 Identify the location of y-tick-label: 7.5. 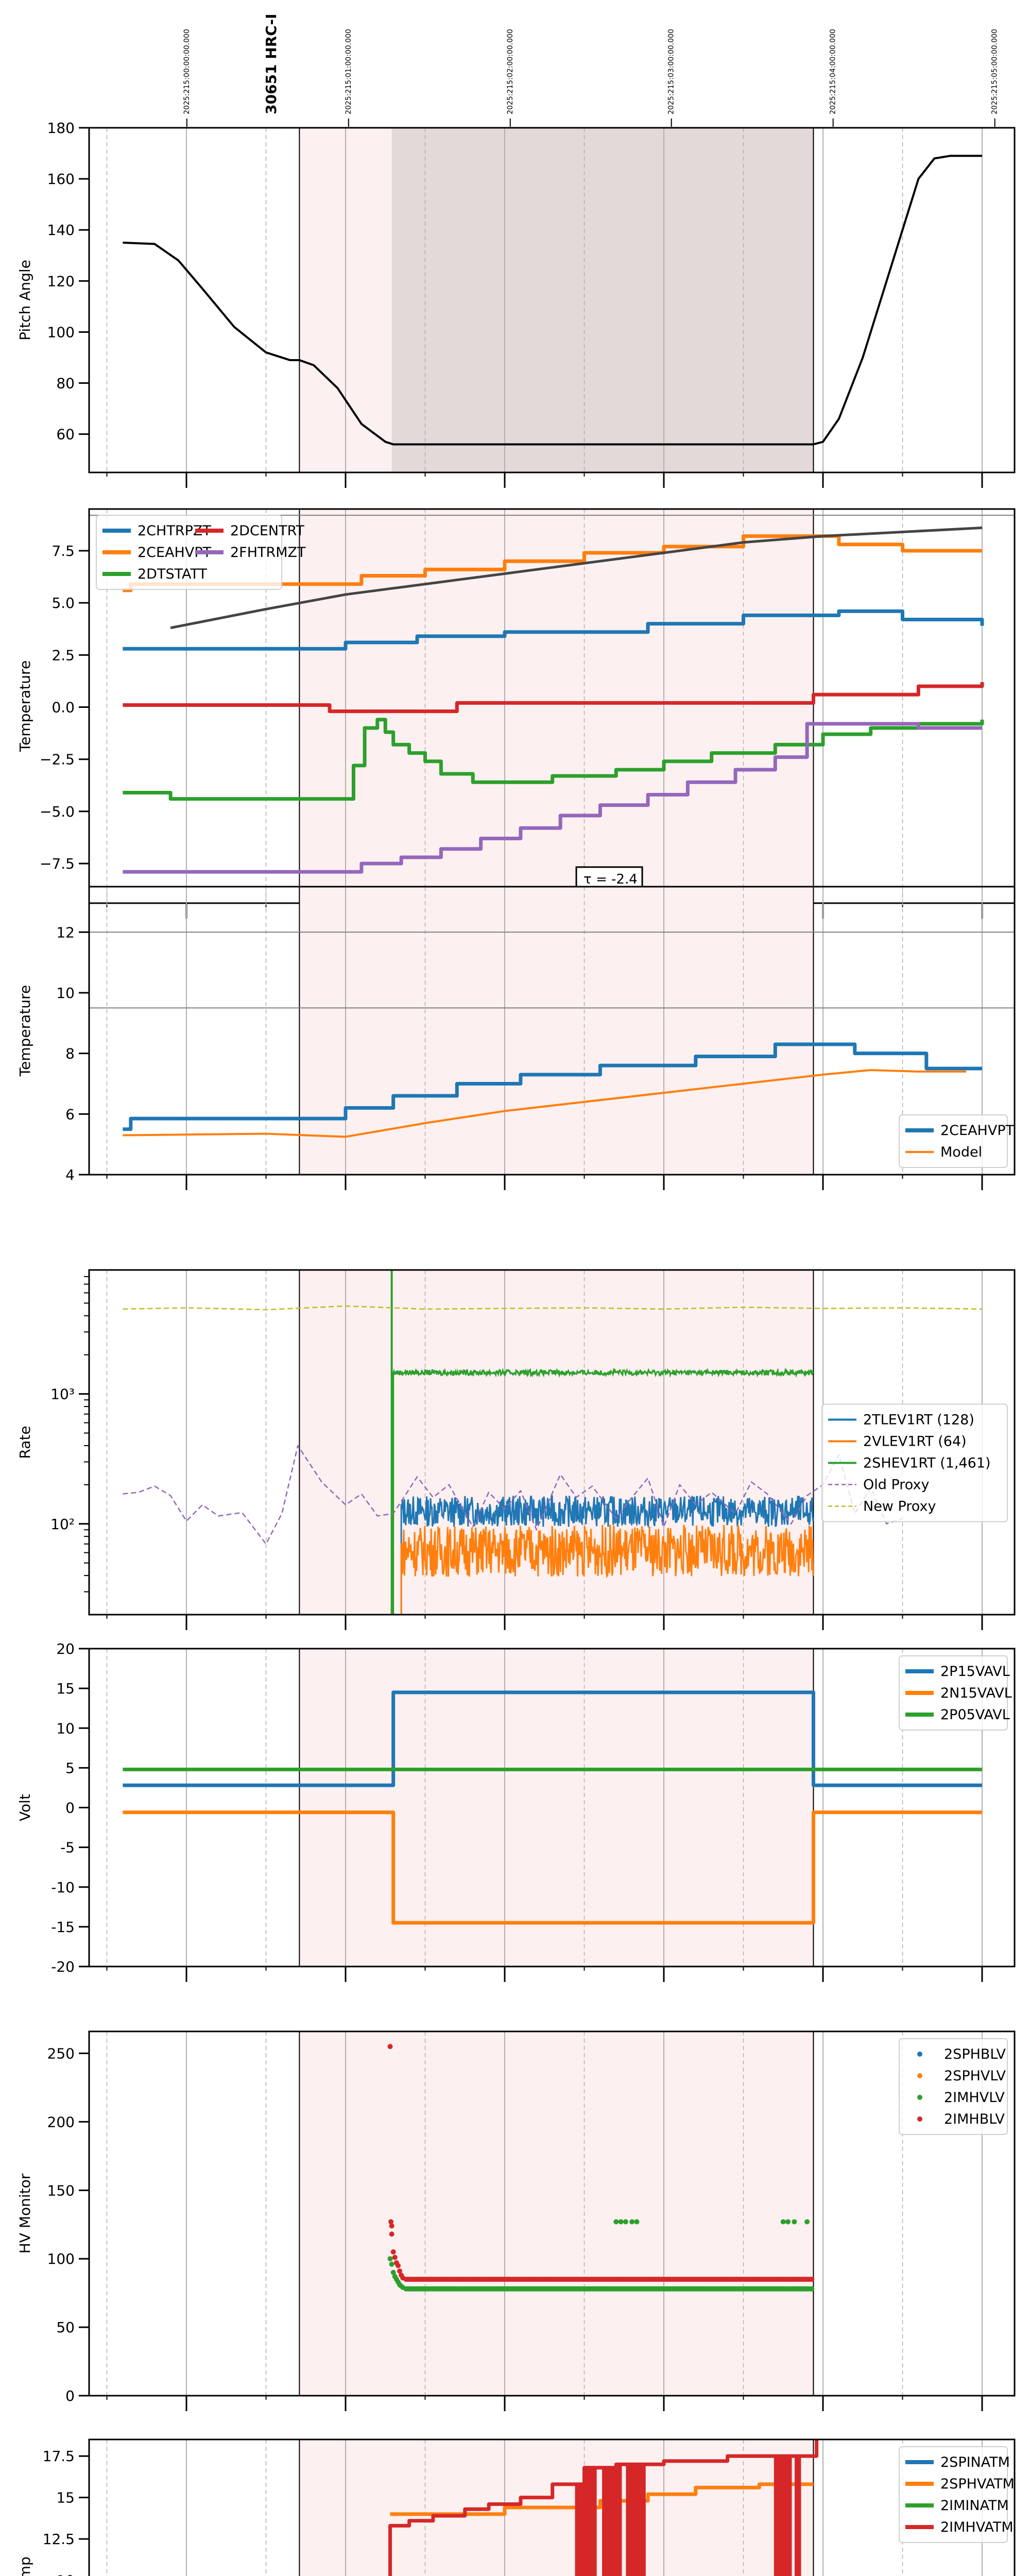
(64, 551).